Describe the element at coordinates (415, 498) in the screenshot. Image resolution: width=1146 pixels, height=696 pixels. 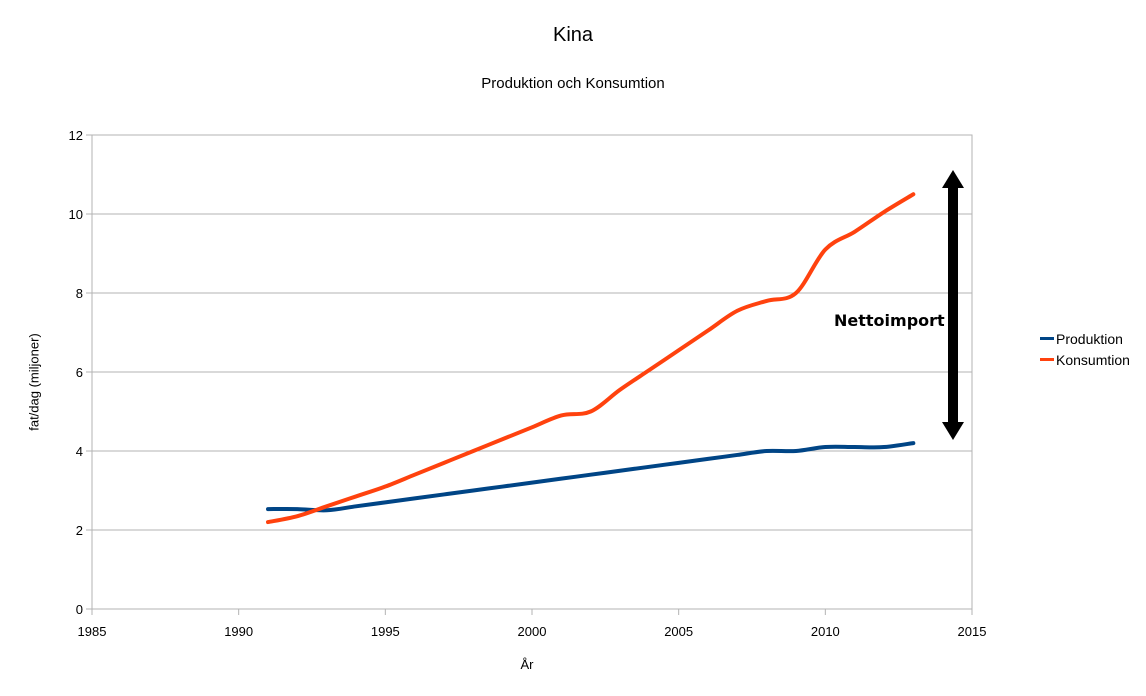
I see `data-point-produktion-1996` at that location.